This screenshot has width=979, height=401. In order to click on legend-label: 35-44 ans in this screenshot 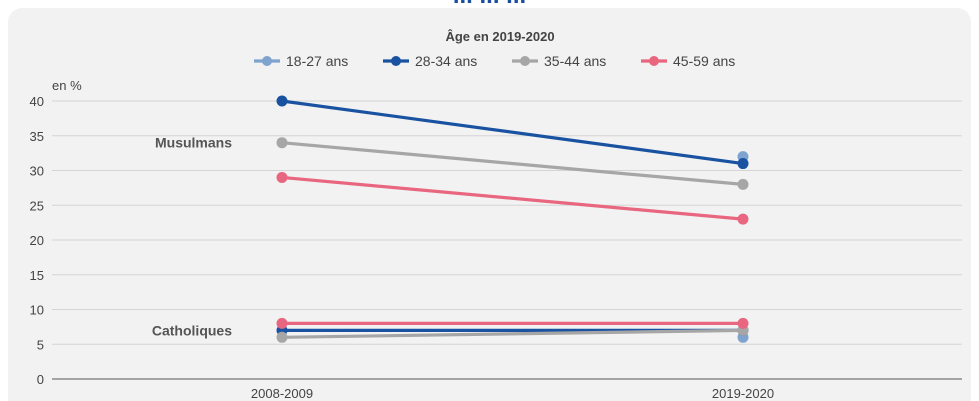, I will do `click(575, 61)`.